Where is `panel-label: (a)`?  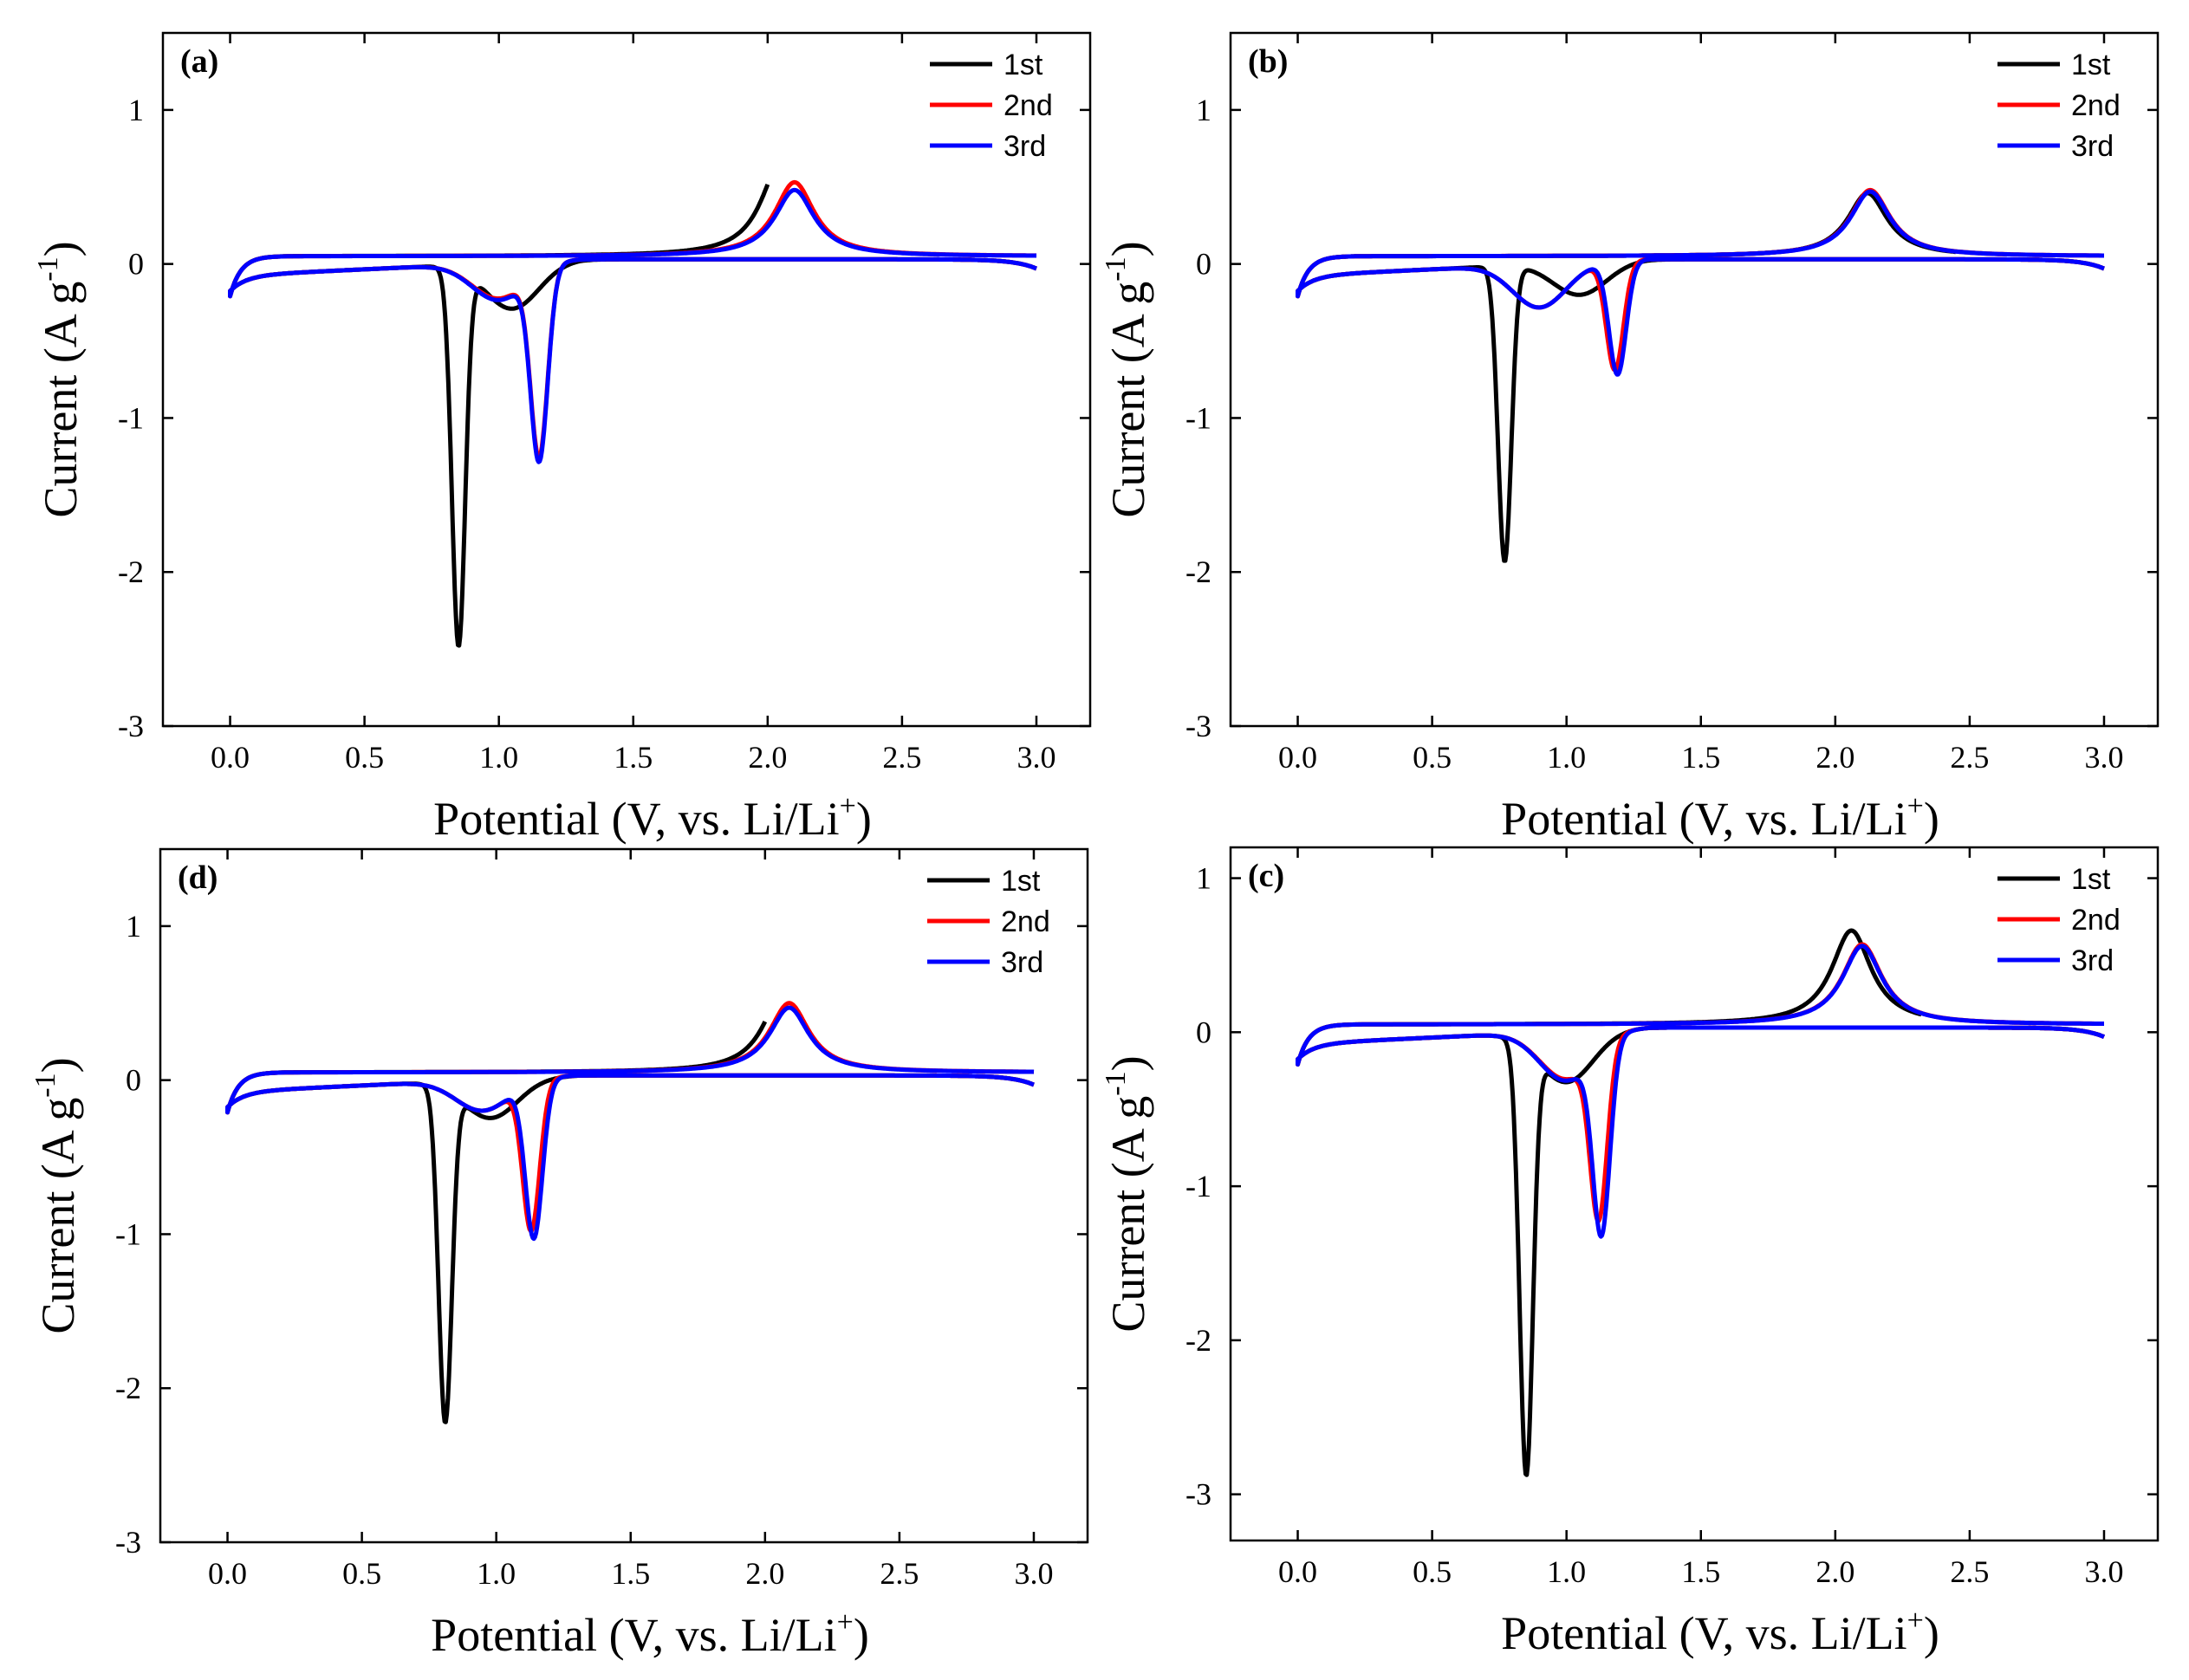 panel-label: (a) is located at coordinates (199, 61).